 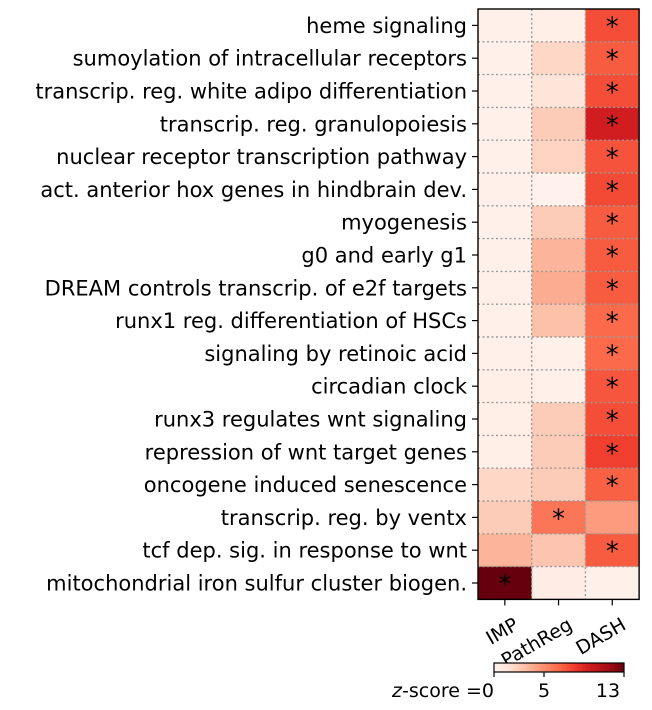 What do you see at coordinates (386, 26) in the screenshot?
I see `row-label: heme signaling` at bounding box center [386, 26].